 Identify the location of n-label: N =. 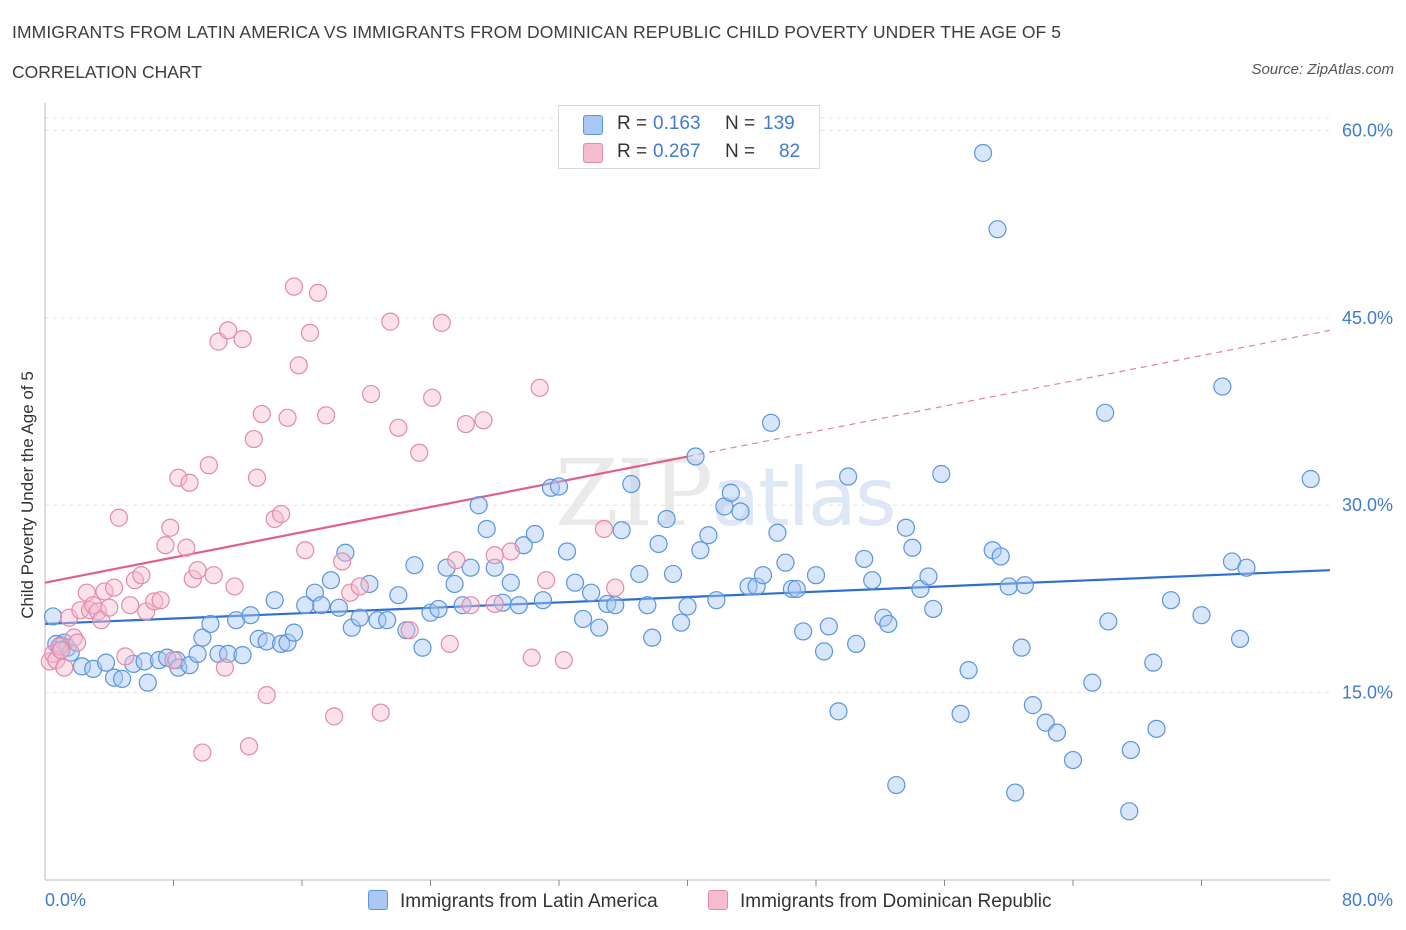
(740, 151).